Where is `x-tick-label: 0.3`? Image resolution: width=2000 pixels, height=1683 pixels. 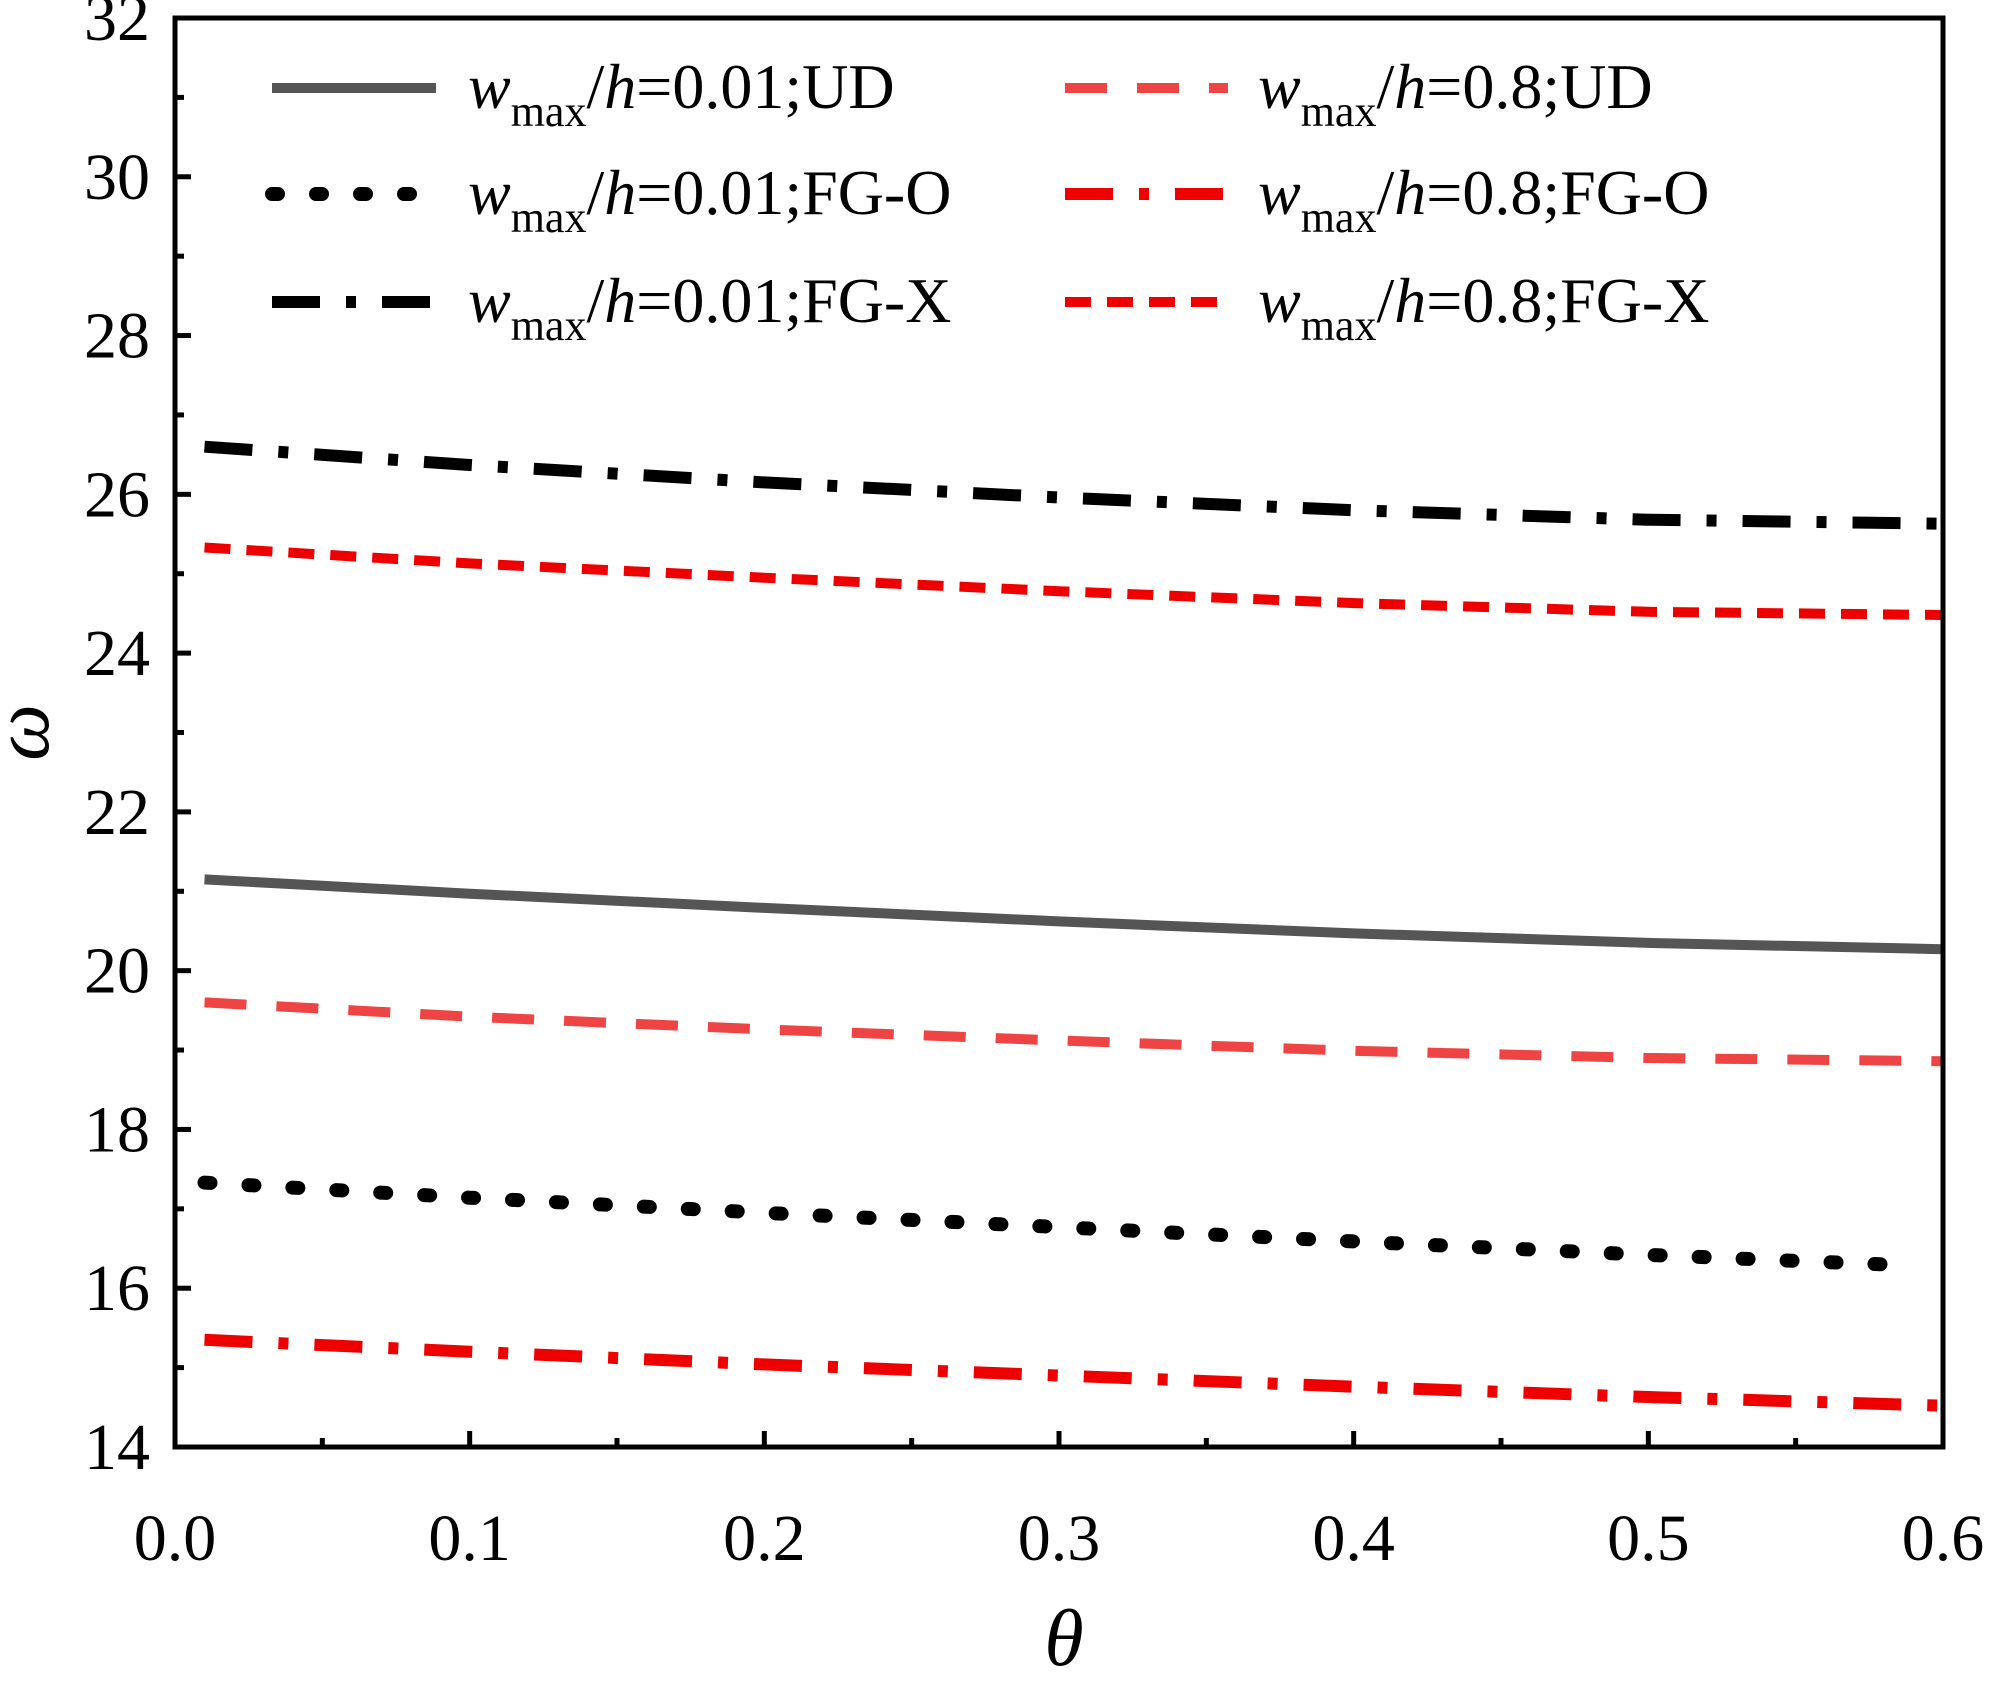
x-tick-label: 0.3 is located at coordinates (1059, 1538).